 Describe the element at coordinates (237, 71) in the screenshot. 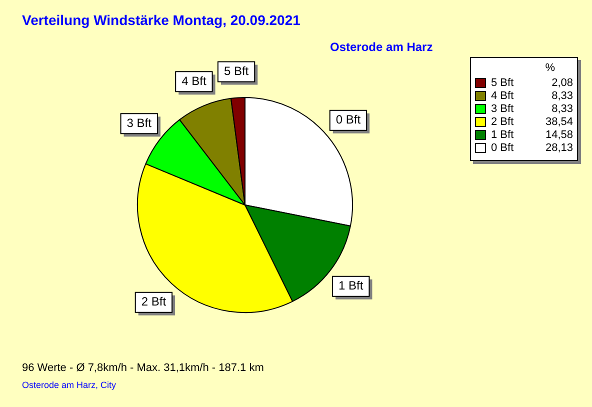

I see `slice-label: 5 Bft` at that location.